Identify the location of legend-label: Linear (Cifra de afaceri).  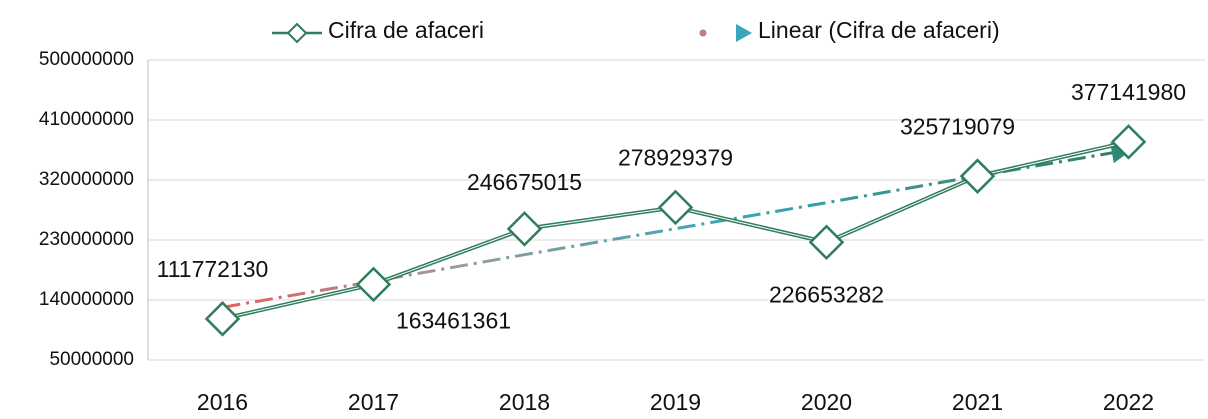
(879, 30).